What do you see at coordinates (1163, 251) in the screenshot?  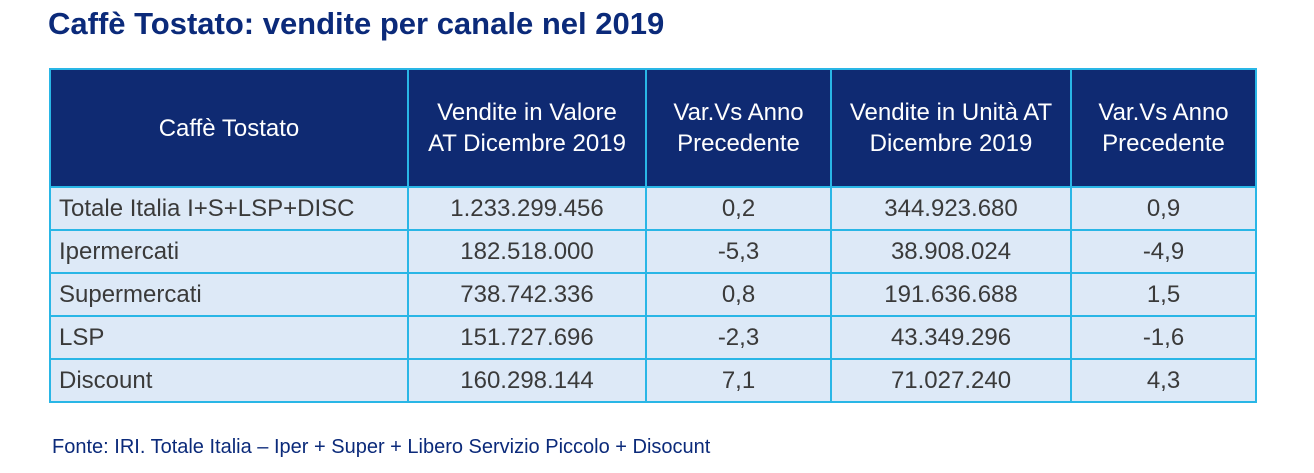 I see `units-variation-cell: -4,9` at bounding box center [1163, 251].